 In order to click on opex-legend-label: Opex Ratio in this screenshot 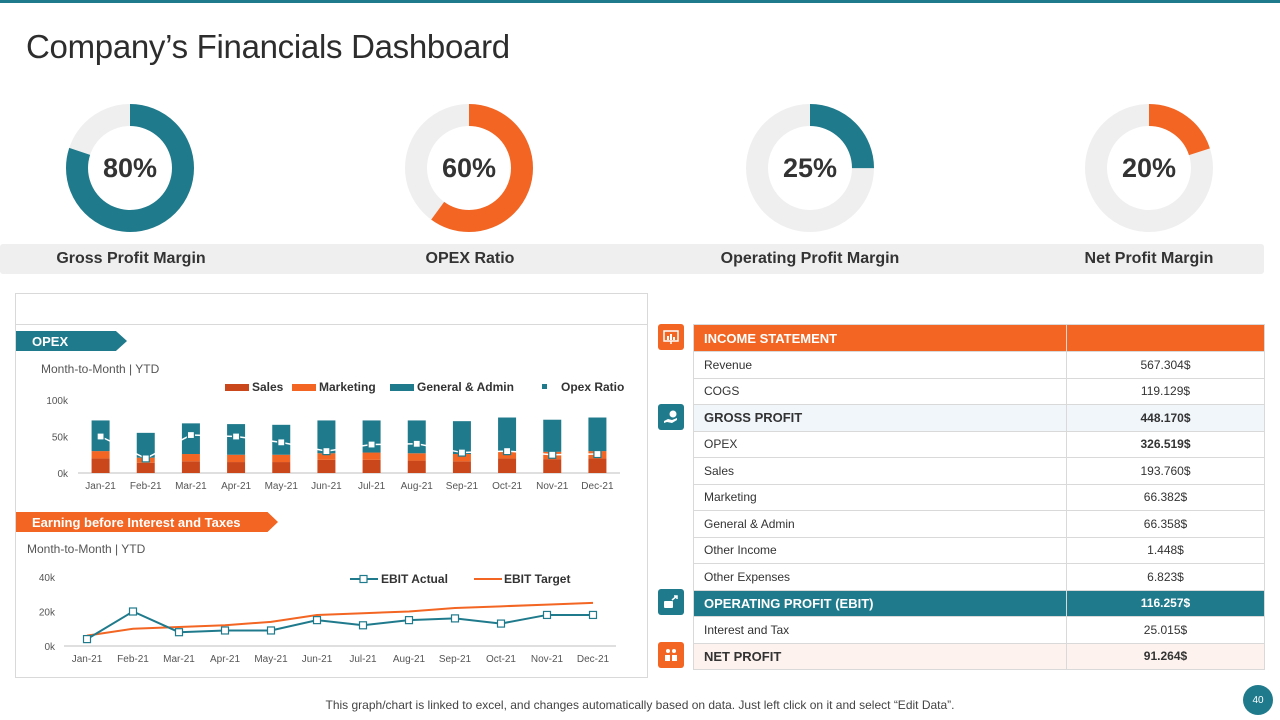, I will do `click(592, 387)`.